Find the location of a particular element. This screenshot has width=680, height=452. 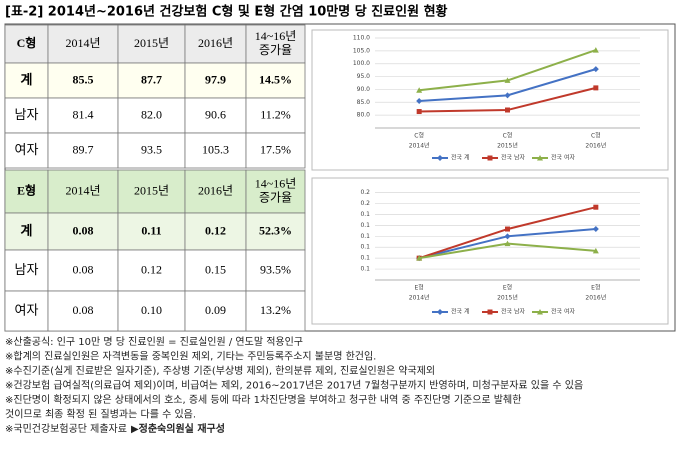

x-tick-sublabel: 2016년 is located at coordinates (595, 146).